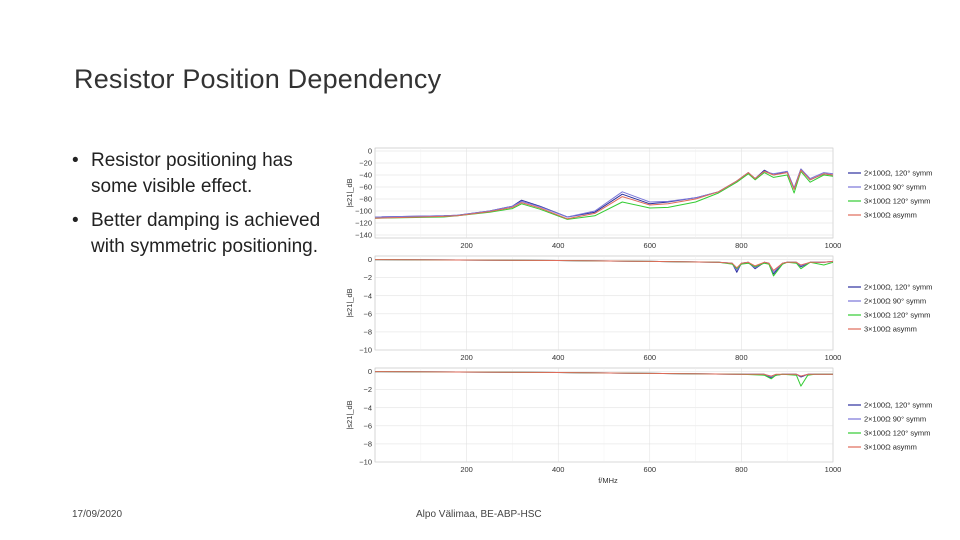 This screenshot has width=960, height=540. I want to click on y-tick-label: −100, so click(363, 211).